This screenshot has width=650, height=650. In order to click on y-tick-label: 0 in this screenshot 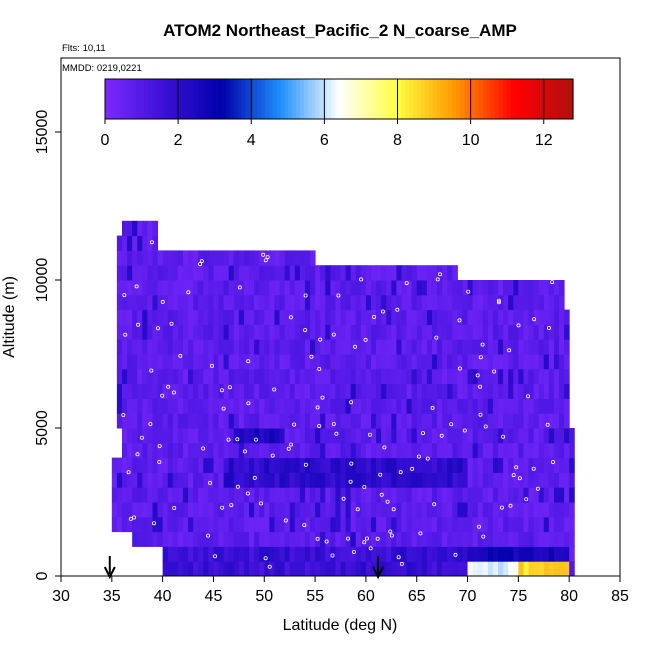, I will do `click(42, 575)`.